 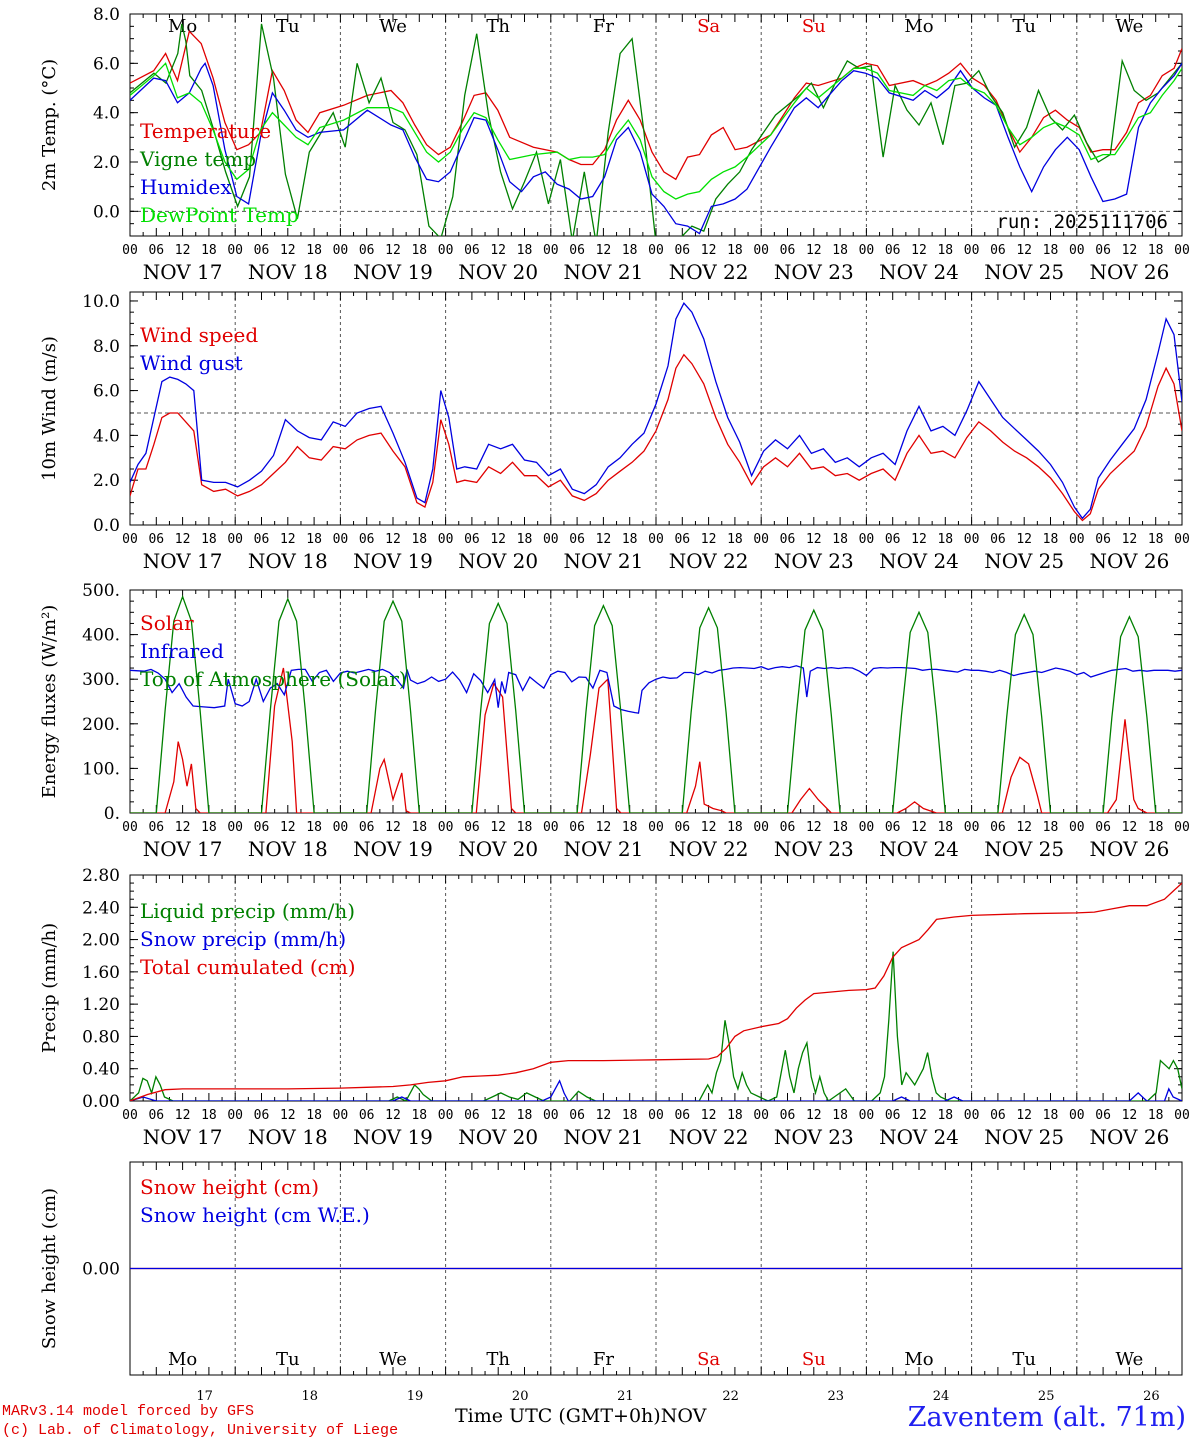 I want to click on date-label: NOV 18, so click(x=288, y=1137).